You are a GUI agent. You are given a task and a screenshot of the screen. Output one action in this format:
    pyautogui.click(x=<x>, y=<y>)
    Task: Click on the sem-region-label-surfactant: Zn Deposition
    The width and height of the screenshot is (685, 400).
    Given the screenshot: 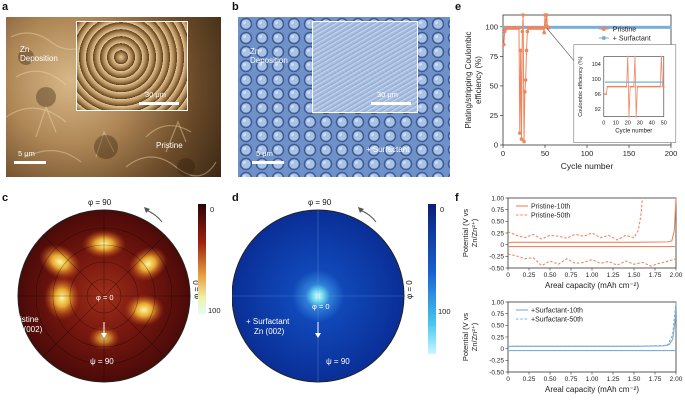 What is the action you would take?
    pyautogui.click(x=269, y=56)
    